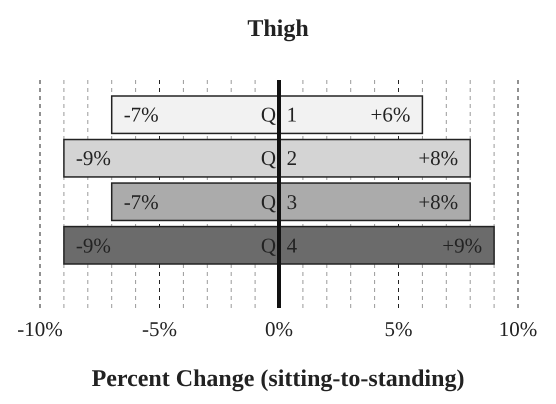  Describe the element at coordinates (279, 202) in the screenshot. I see `y-tick-label: Q 3` at that location.